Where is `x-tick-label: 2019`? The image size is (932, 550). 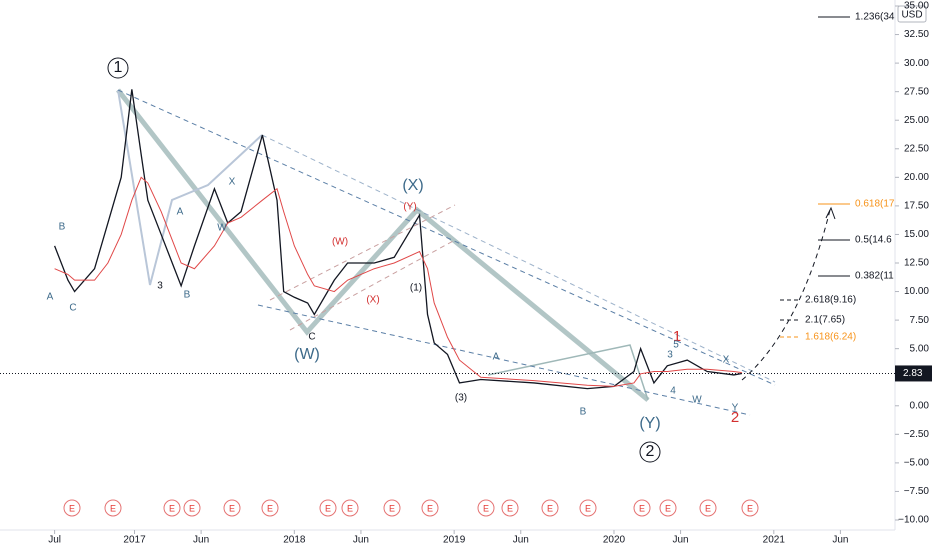 x-tick-label: 2019 is located at coordinates (454, 540).